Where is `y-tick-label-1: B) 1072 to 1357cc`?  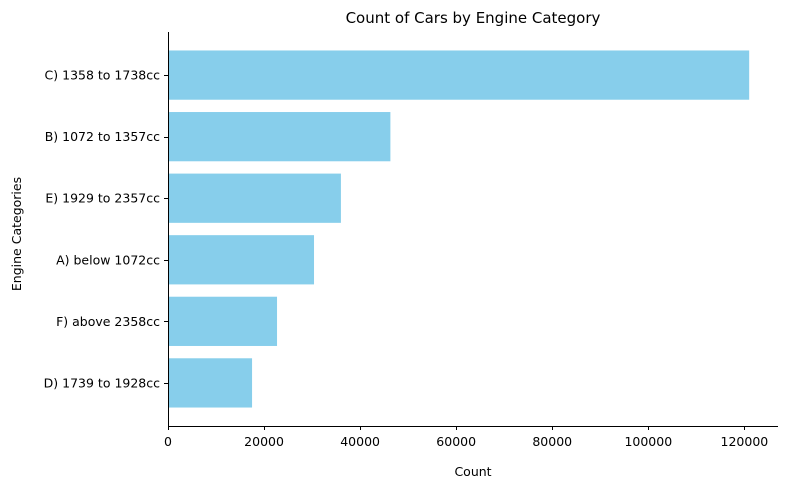 y-tick-label-1: B) 1072 to 1357cc is located at coordinates (102, 136).